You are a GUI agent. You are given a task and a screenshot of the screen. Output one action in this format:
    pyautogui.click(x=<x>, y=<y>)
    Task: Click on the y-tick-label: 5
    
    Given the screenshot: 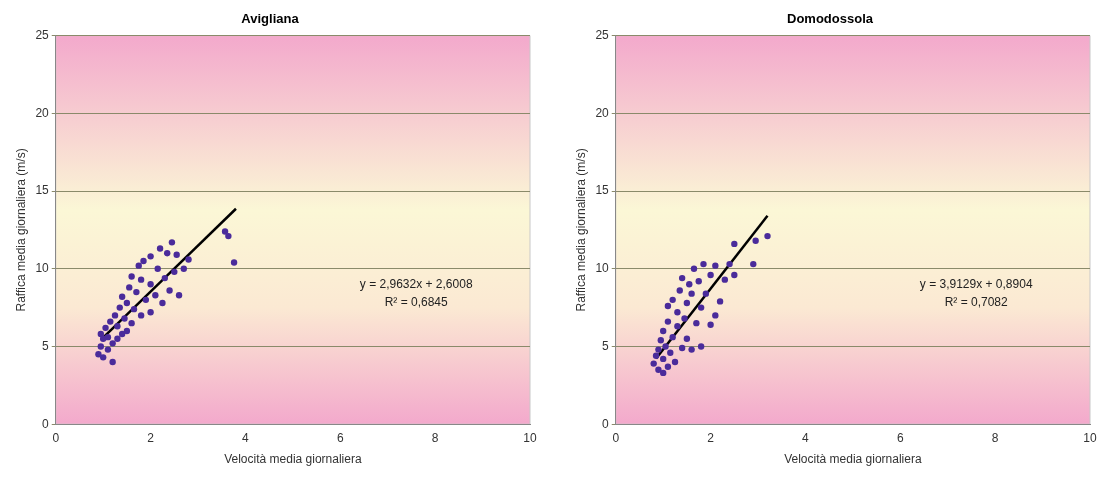 What is the action you would take?
    pyautogui.click(x=606, y=345)
    